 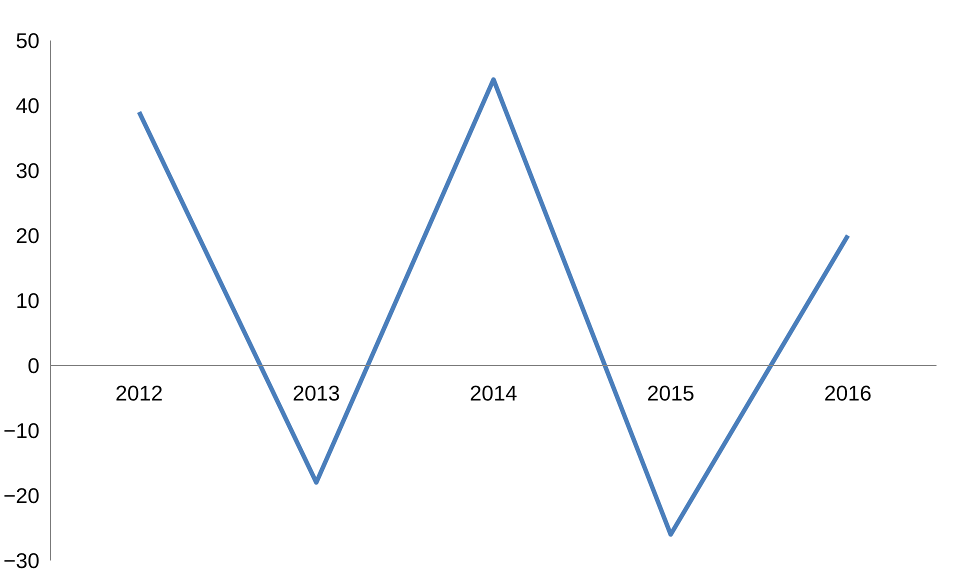 What do you see at coordinates (28, 41) in the screenshot?
I see `y-tick-label: 50` at bounding box center [28, 41].